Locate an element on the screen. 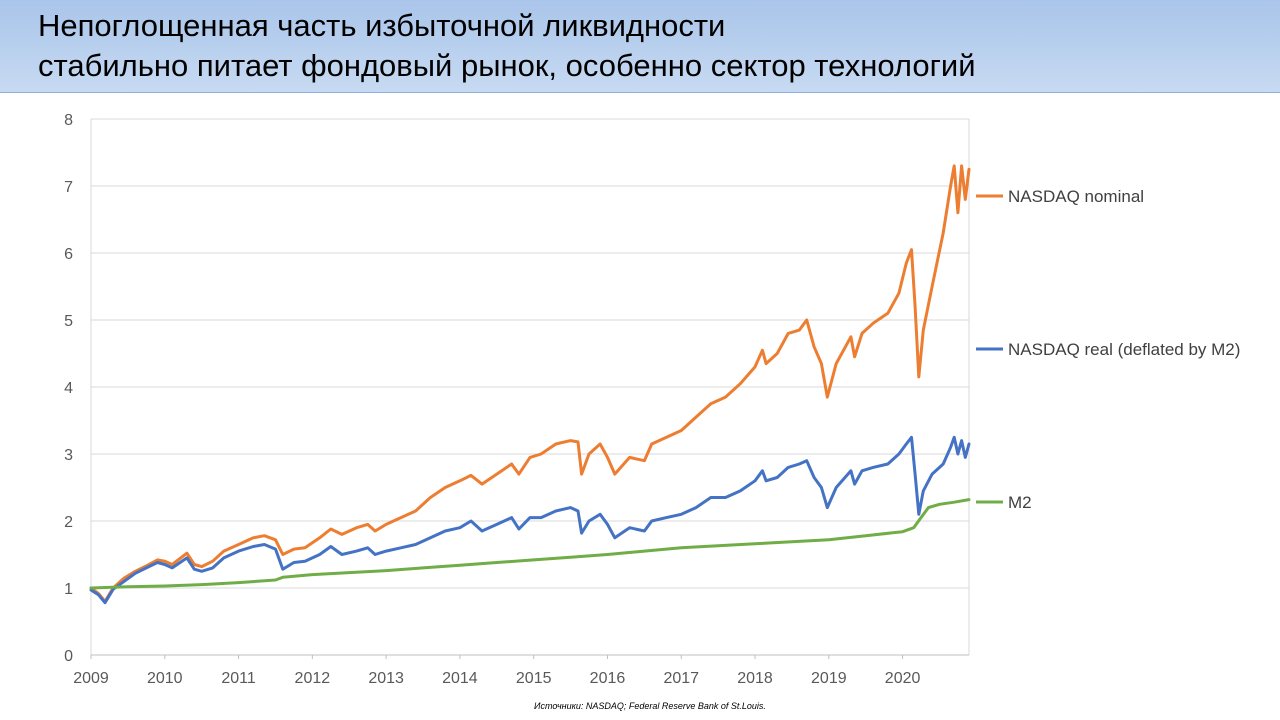 The image size is (1280, 720). legend-label-1: NASDAQ real (deflated by M2) is located at coordinates (1124, 349).